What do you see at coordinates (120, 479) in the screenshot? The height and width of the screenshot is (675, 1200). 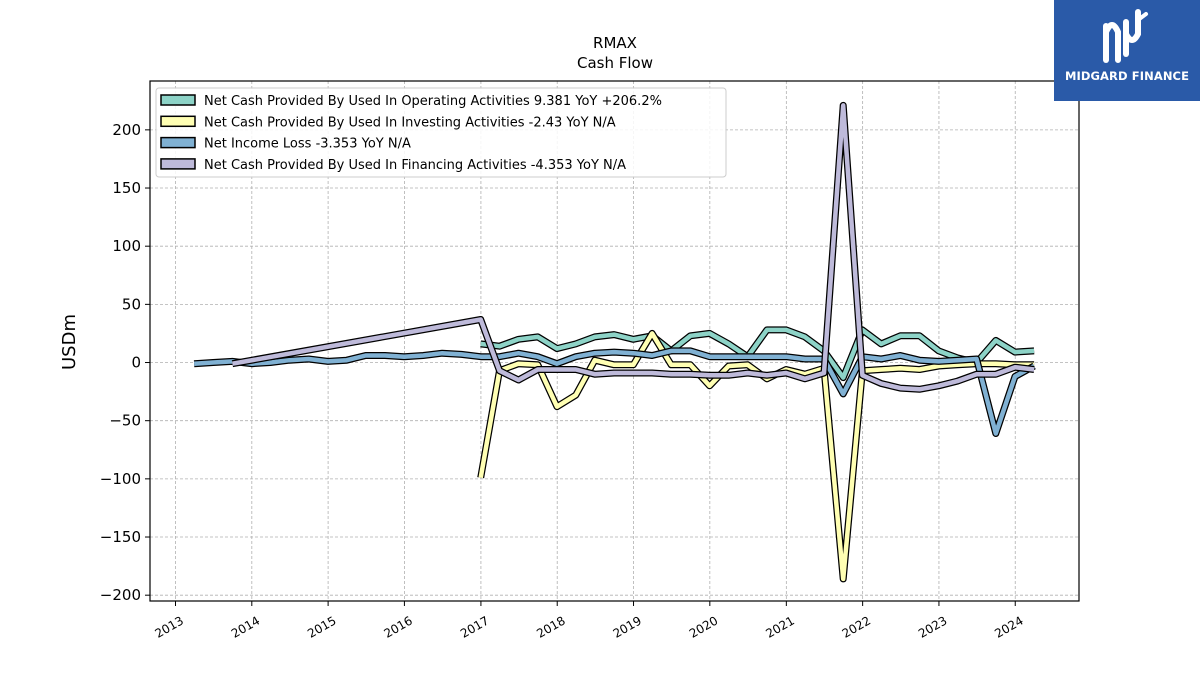 I see `y-tick-label: −100` at bounding box center [120, 479].